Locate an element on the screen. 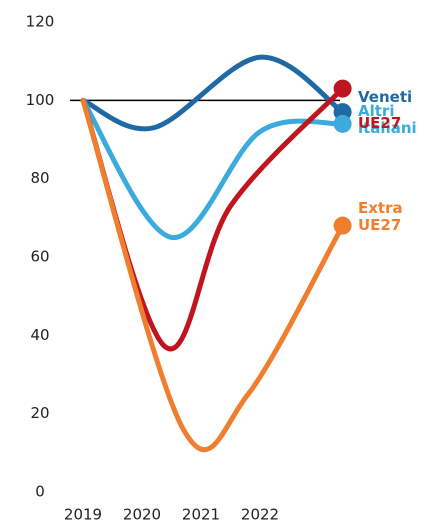 Image resolution: width=429 pixels, height=522 pixels. x-tick-label: 2021 is located at coordinates (201, 514).